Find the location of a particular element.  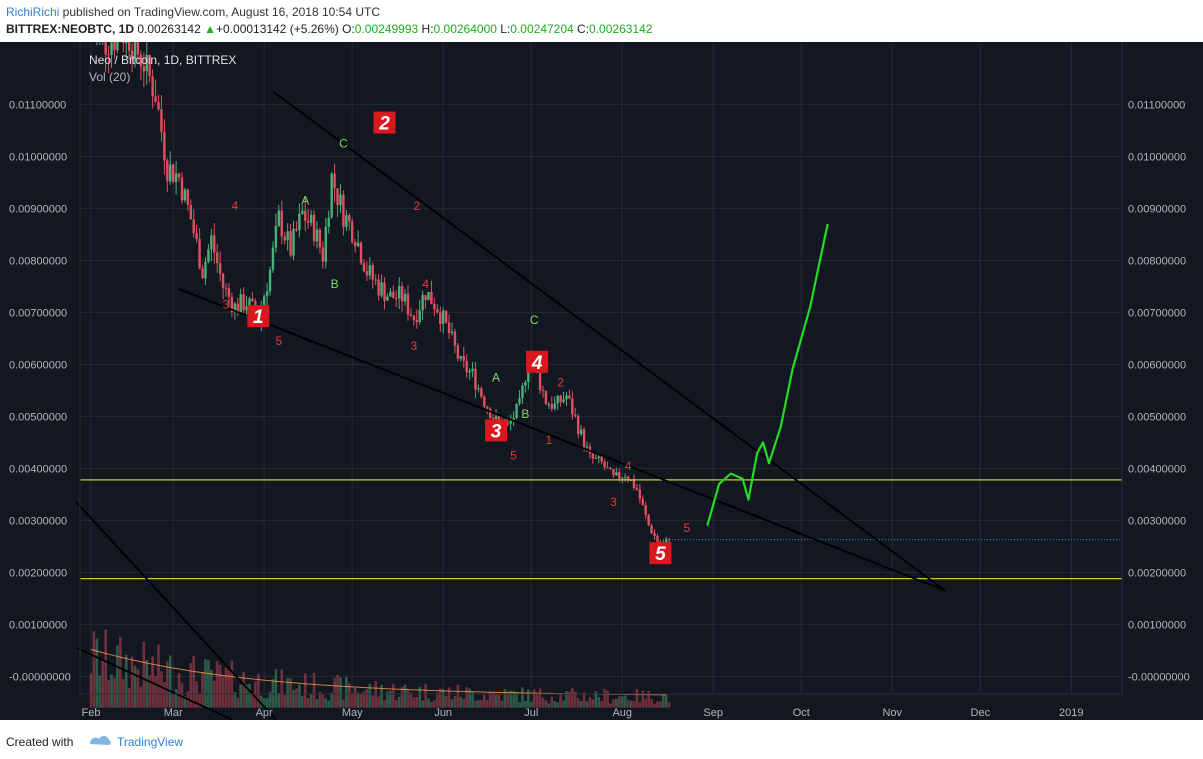

wave-label: 3 is located at coordinates (613, 502).